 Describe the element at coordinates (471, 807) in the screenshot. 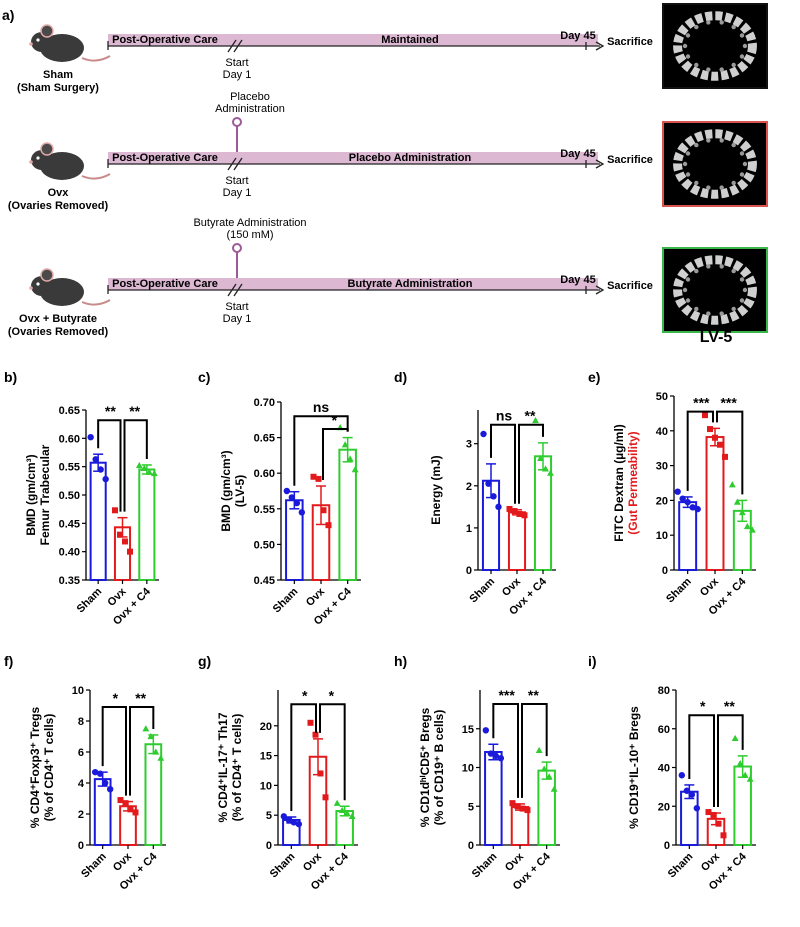

I see `y-tick-label: 5` at that location.